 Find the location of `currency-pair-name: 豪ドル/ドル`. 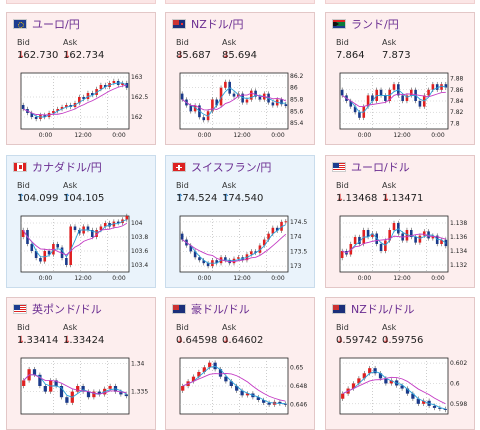

currency-pair-name: 豪ドル/ドル is located at coordinates (220, 309).